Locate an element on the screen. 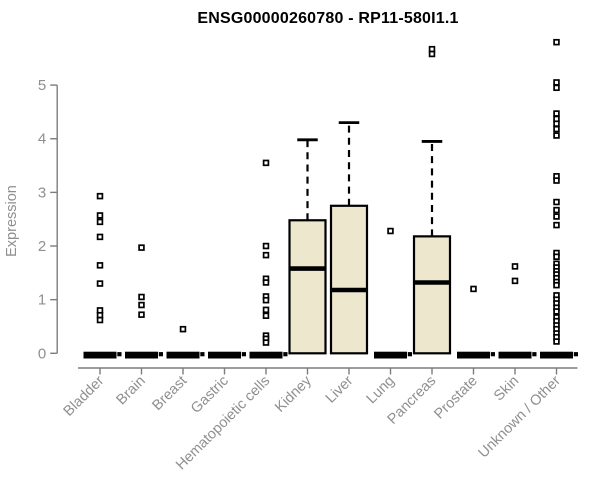 This screenshot has height=500, width=600. x-tick-label-kidney: Kidney is located at coordinates (293, 393).